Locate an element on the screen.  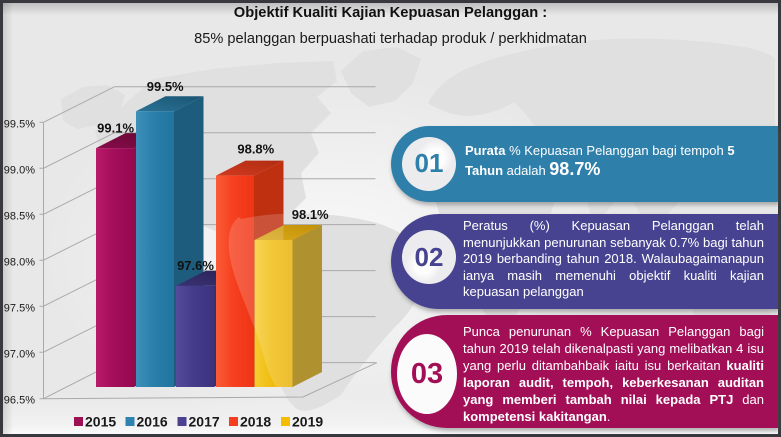
svg-text: 99.1% is located at coordinates (115, 127).